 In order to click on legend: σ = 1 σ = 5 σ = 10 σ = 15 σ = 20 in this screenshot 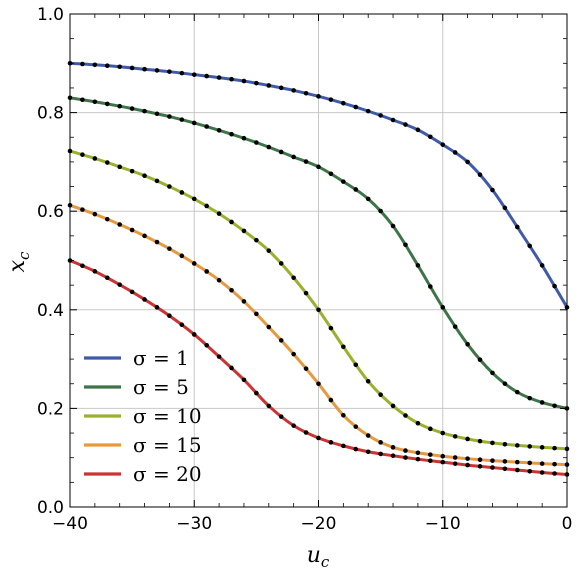, I will do `click(143, 416)`.